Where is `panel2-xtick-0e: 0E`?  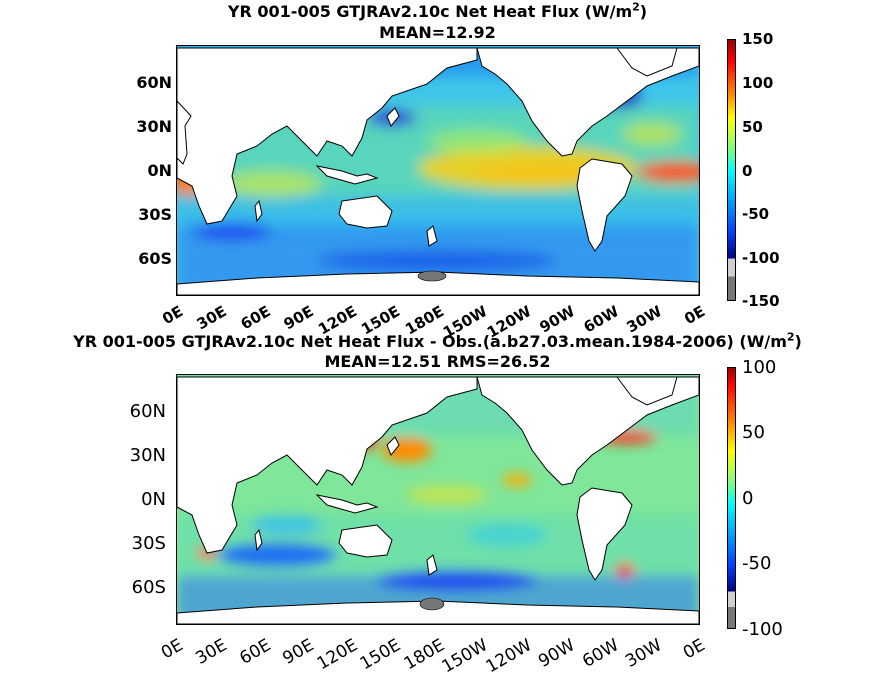 panel2-xtick-0e: 0E is located at coordinates (172, 649).